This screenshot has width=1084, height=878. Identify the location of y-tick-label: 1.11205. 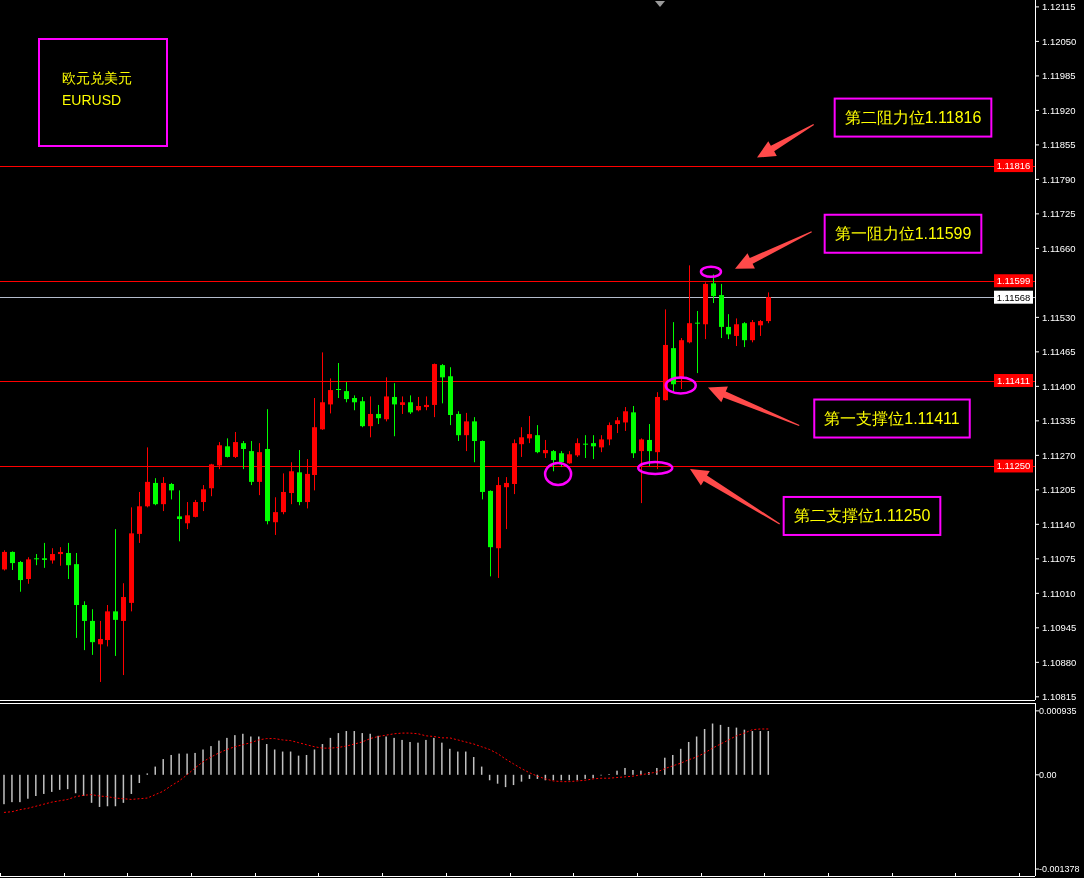
(1059, 490).